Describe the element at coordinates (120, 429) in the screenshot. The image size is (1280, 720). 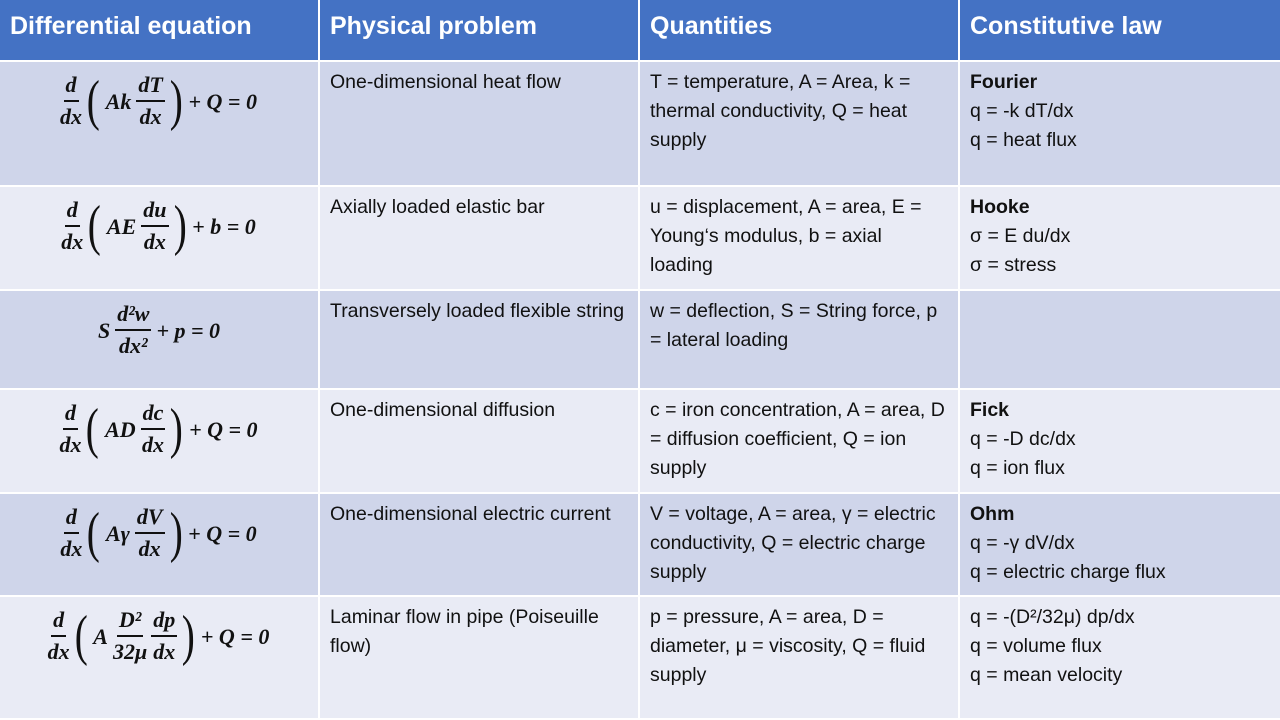
I see `equation-term: AD` at that location.